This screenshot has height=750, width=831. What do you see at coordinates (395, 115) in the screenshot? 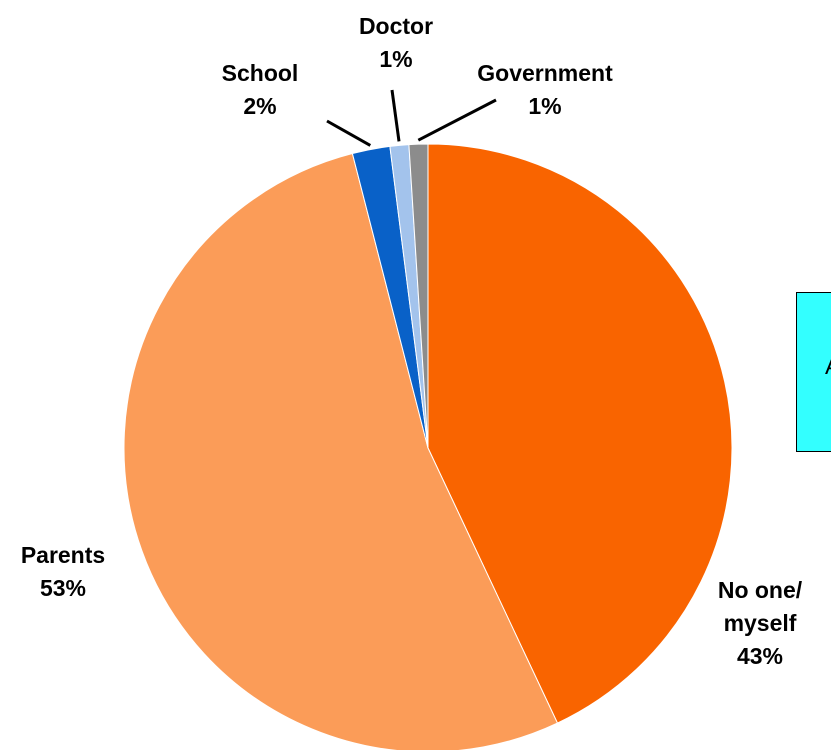
I see `leader-line-doctor` at bounding box center [395, 115].